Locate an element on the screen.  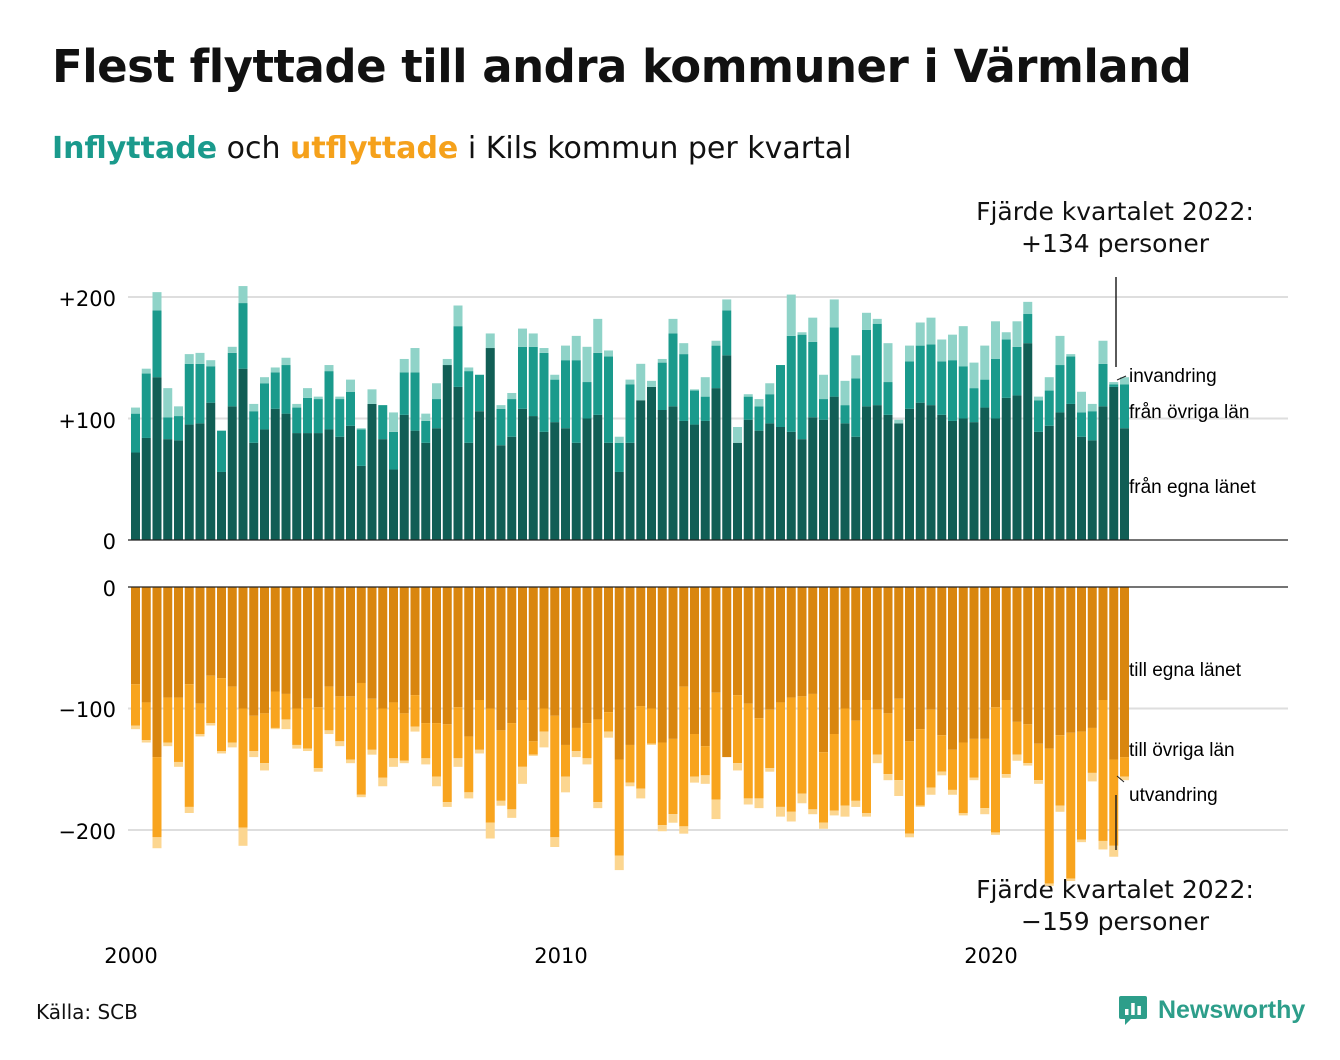
subtitle-inflyttade: Inflyttade is located at coordinates (135, 148).